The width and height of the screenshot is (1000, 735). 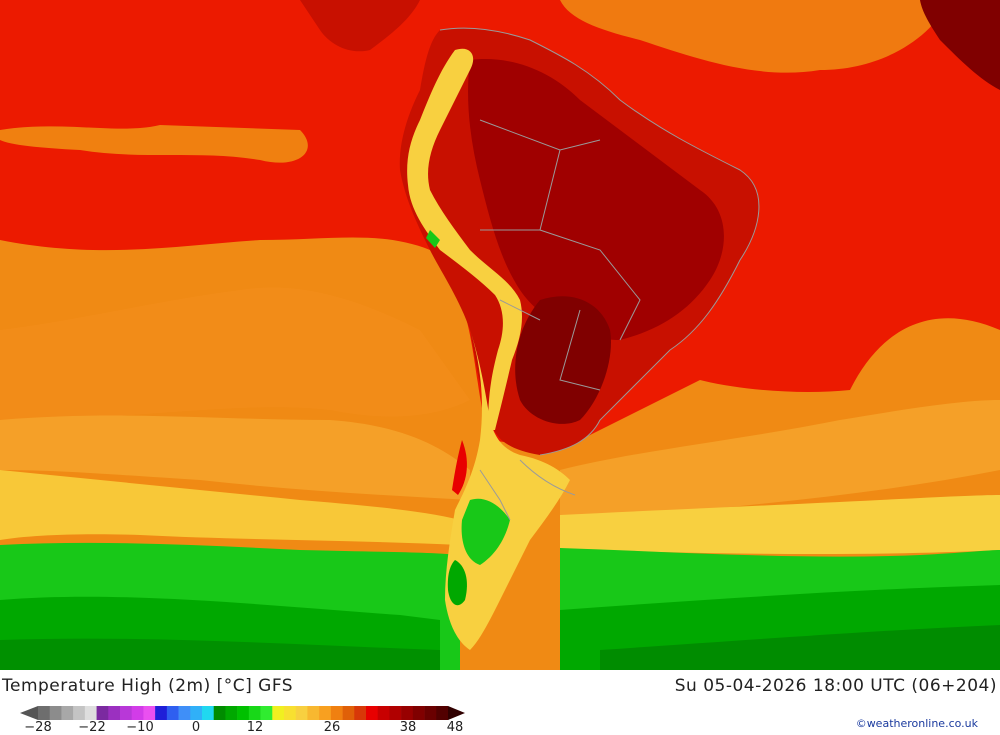 What do you see at coordinates (456, 713) in the screenshot?
I see `legend-arrow-right` at bounding box center [456, 713].